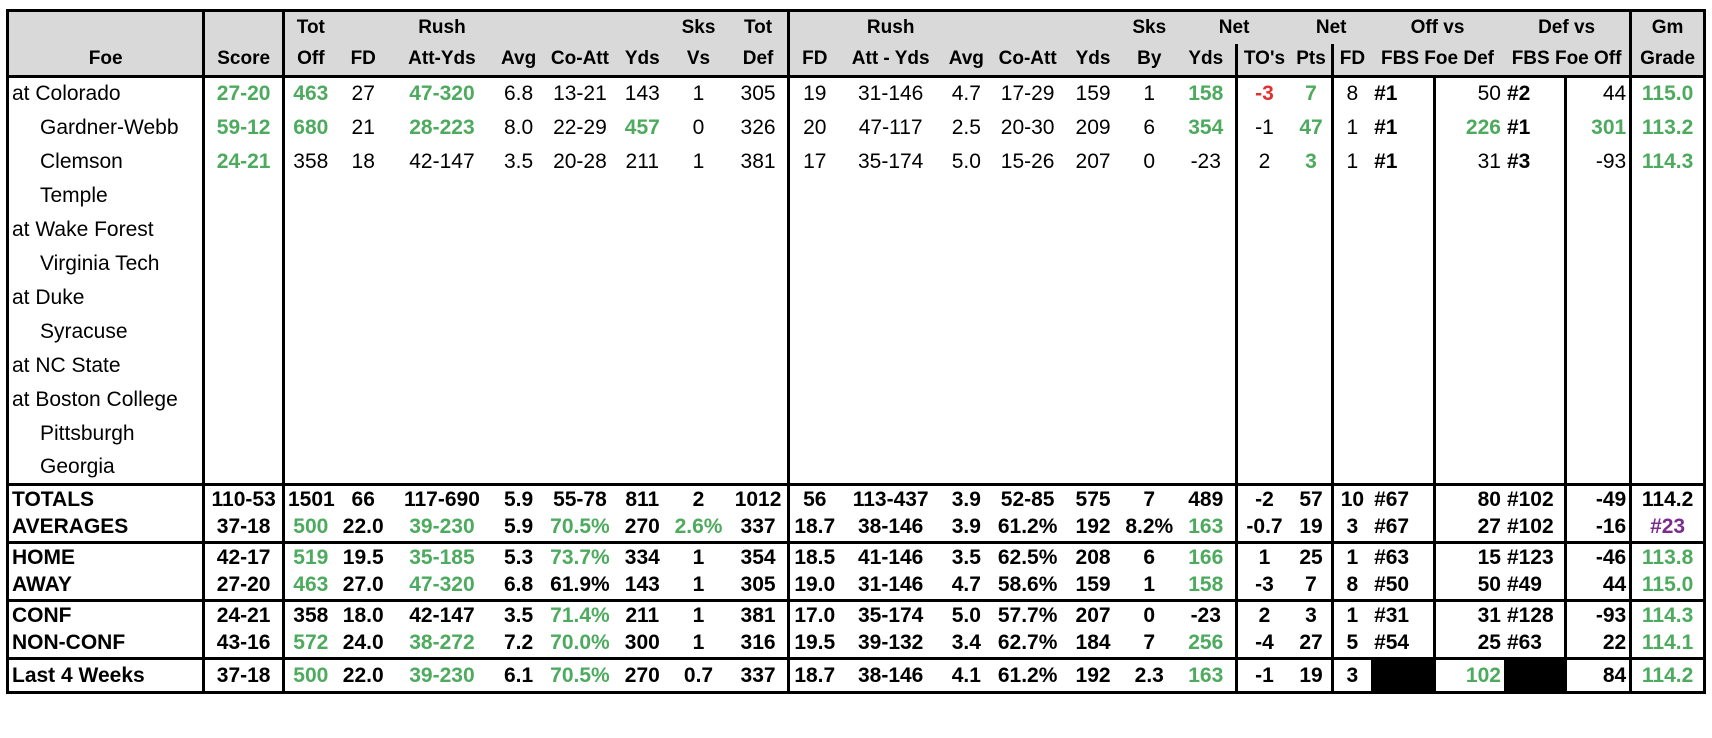 The width and height of the screenshot is (1712, 738). I want to click on stat-cell: 305, so click(758, 585).